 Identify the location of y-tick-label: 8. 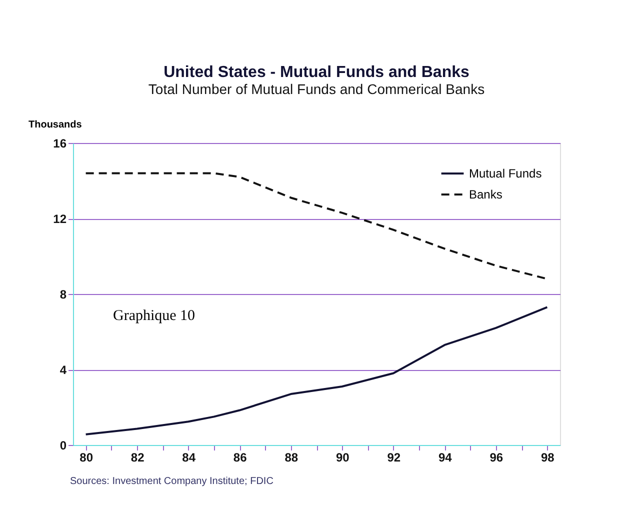
(63, 295).